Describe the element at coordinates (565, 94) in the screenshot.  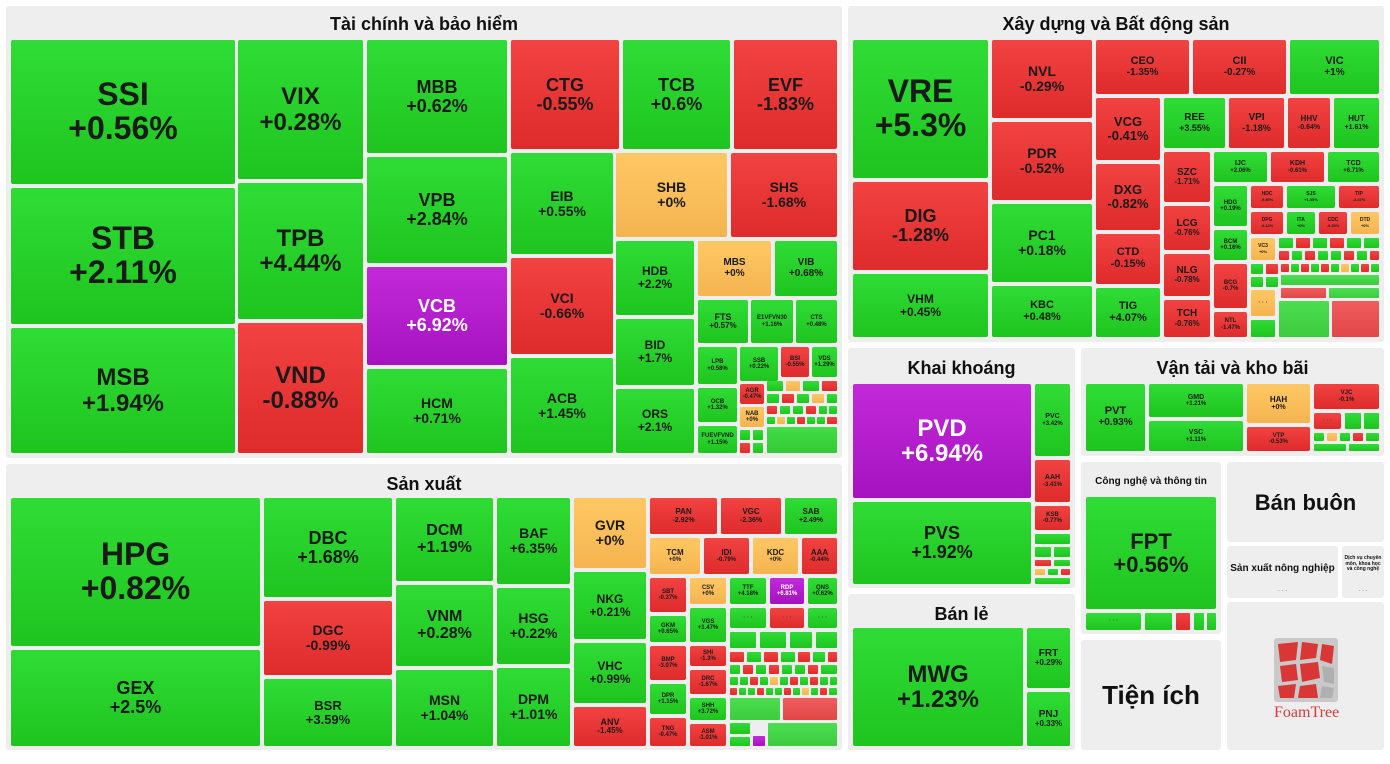
I see `stock-tile: CTG -0.55%` at that location.